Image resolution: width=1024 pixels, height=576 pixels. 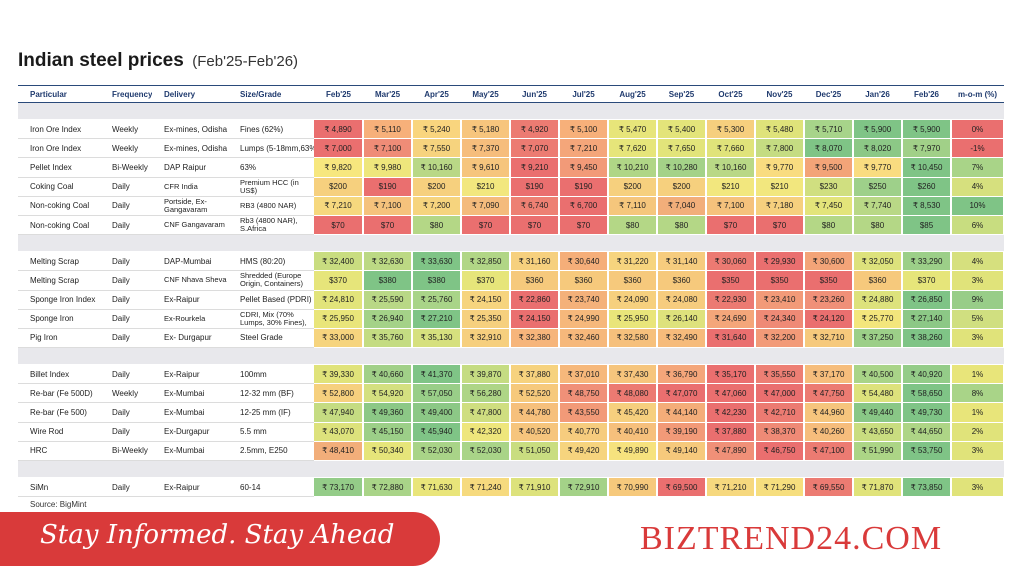 I want to click on delivery-cell: Portside, Ex-Gangavaram, so click(x=190, y=206).